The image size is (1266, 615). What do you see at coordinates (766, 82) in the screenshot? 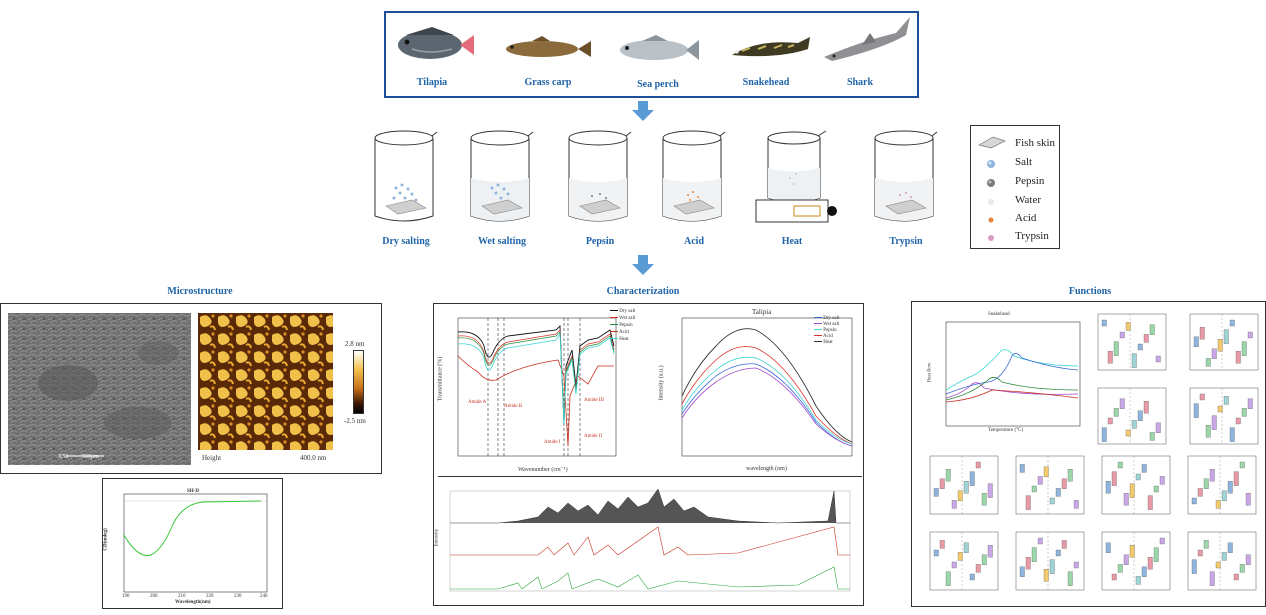
I see `fish-label-snakehead: Snakehead` at bounding box center [766, 82].